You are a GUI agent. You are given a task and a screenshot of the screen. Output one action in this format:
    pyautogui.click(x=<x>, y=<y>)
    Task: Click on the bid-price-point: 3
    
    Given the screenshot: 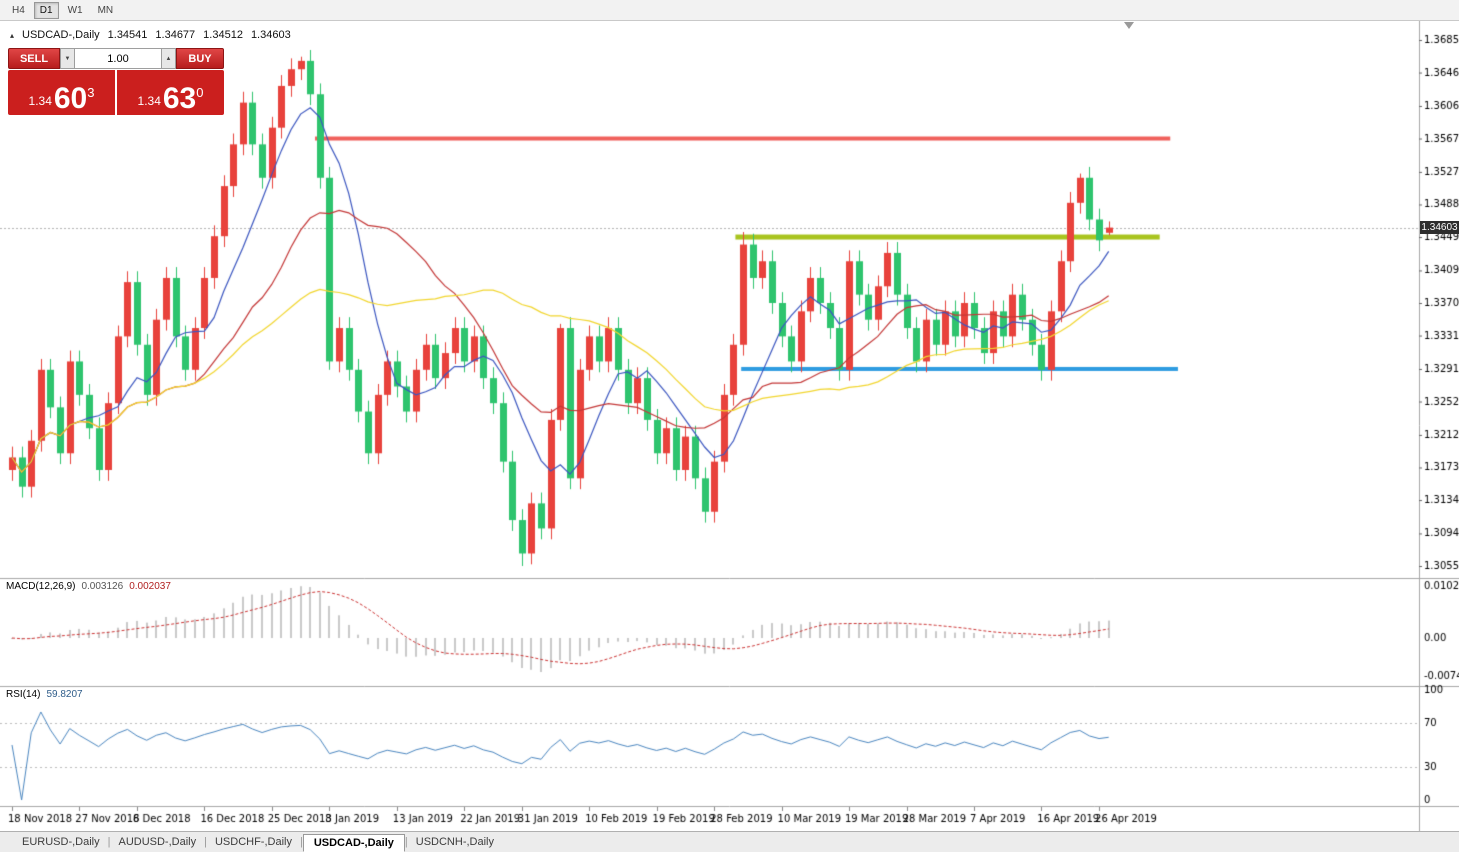 What is the action you would take?
    pyautogui.click(x=91, y=92)
    